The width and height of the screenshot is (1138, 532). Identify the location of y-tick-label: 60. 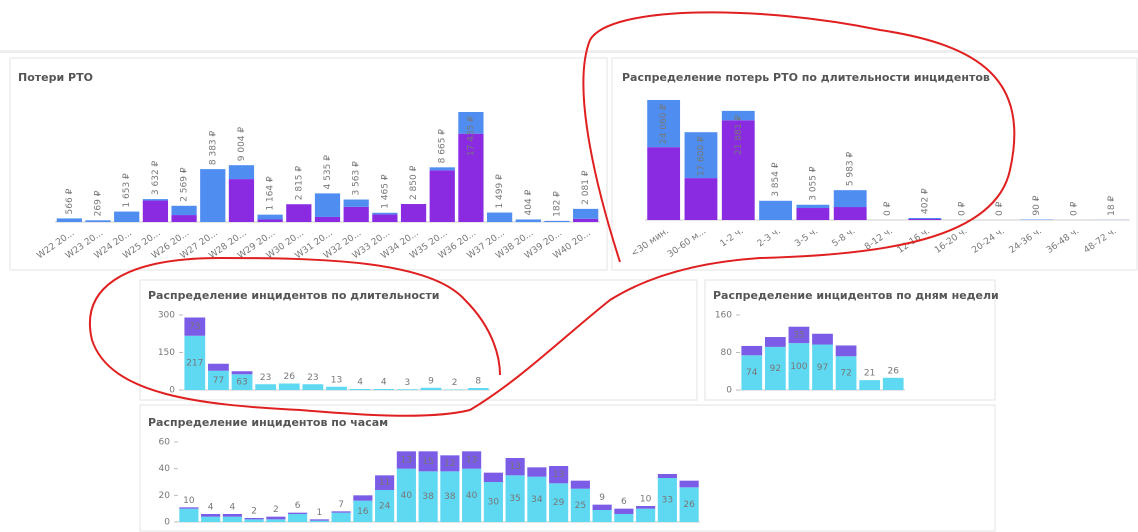
(165, 443).